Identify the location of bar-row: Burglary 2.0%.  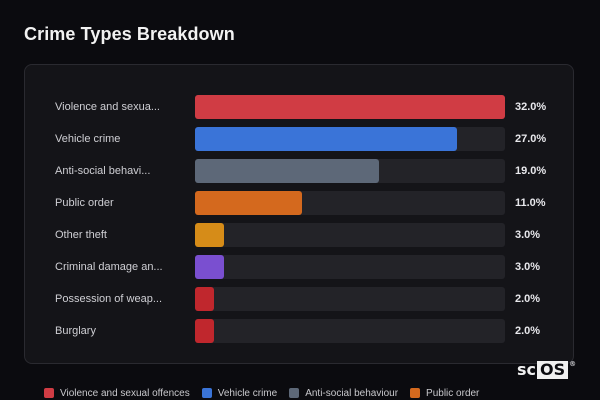
(299, 331).